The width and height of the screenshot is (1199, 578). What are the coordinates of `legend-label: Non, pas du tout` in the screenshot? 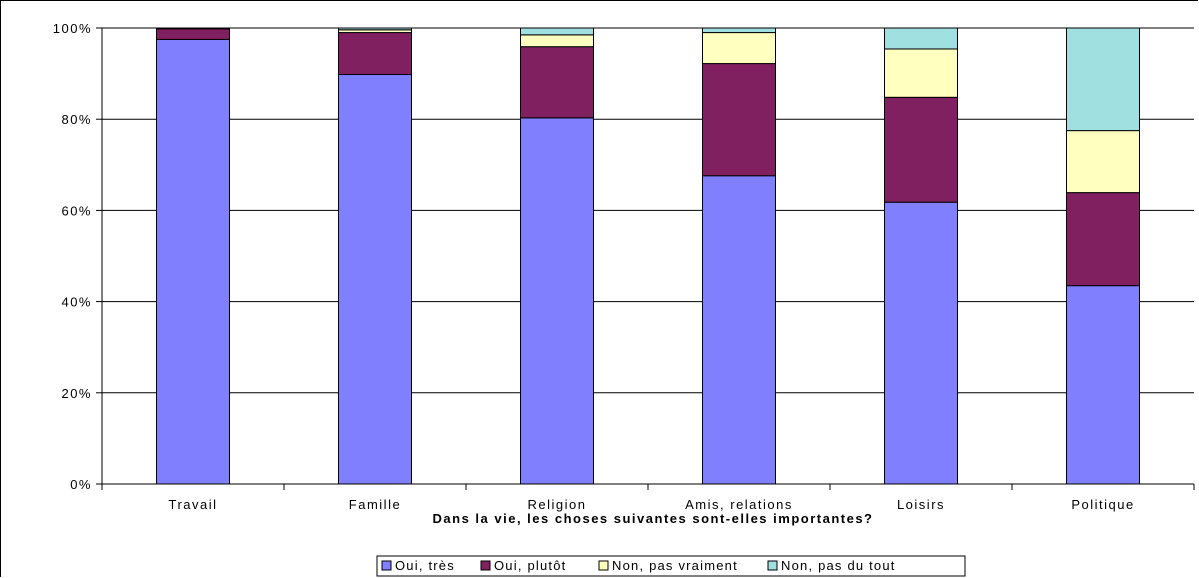 It's located at (838, 565).